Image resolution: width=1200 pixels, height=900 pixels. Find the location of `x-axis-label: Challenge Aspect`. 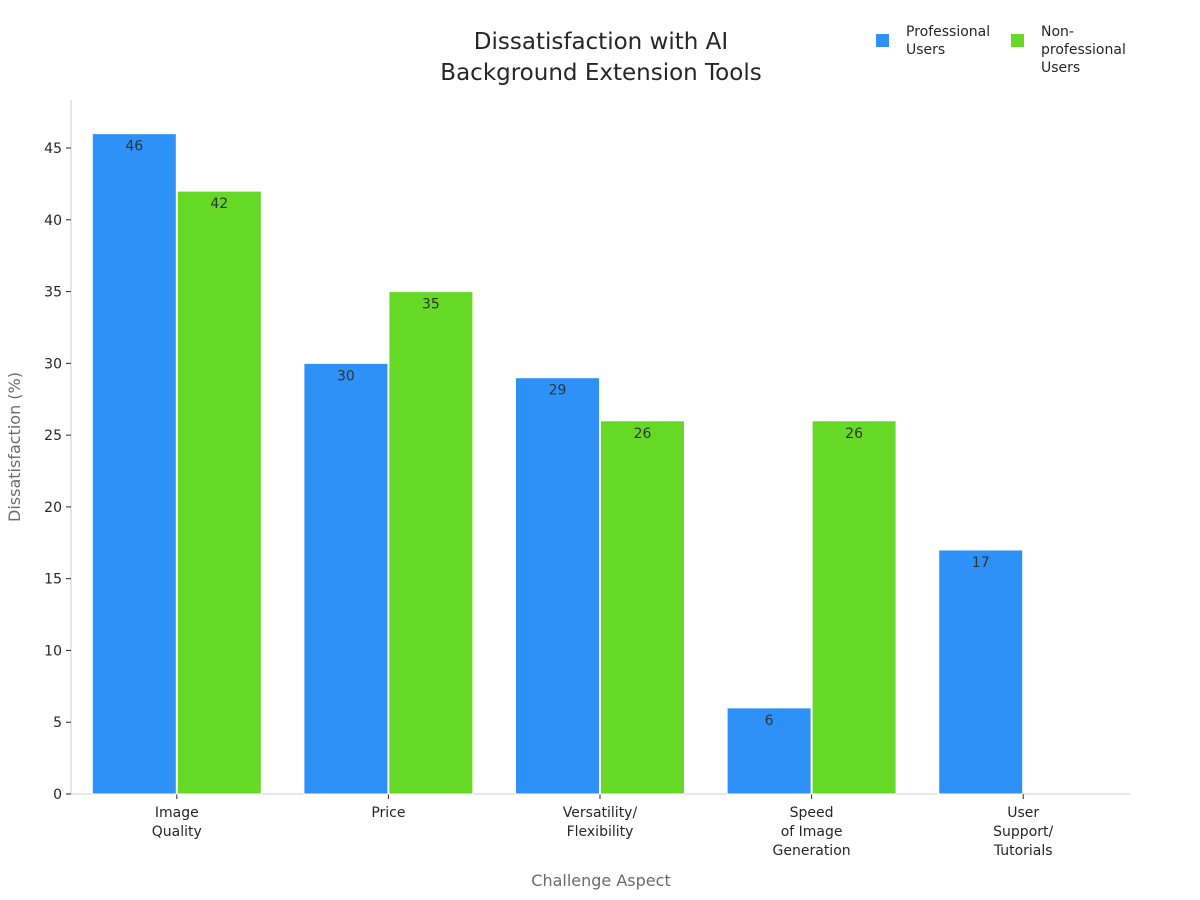

x-axis-label: Challenge Aspect is located at coordinates (600, 880).